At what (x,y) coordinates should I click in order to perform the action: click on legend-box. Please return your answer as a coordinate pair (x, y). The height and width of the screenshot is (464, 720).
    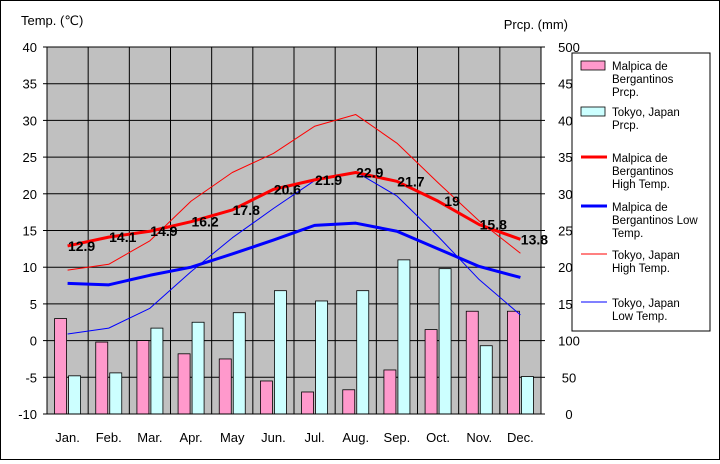
    Looking at the image, I should click on (641, 192).